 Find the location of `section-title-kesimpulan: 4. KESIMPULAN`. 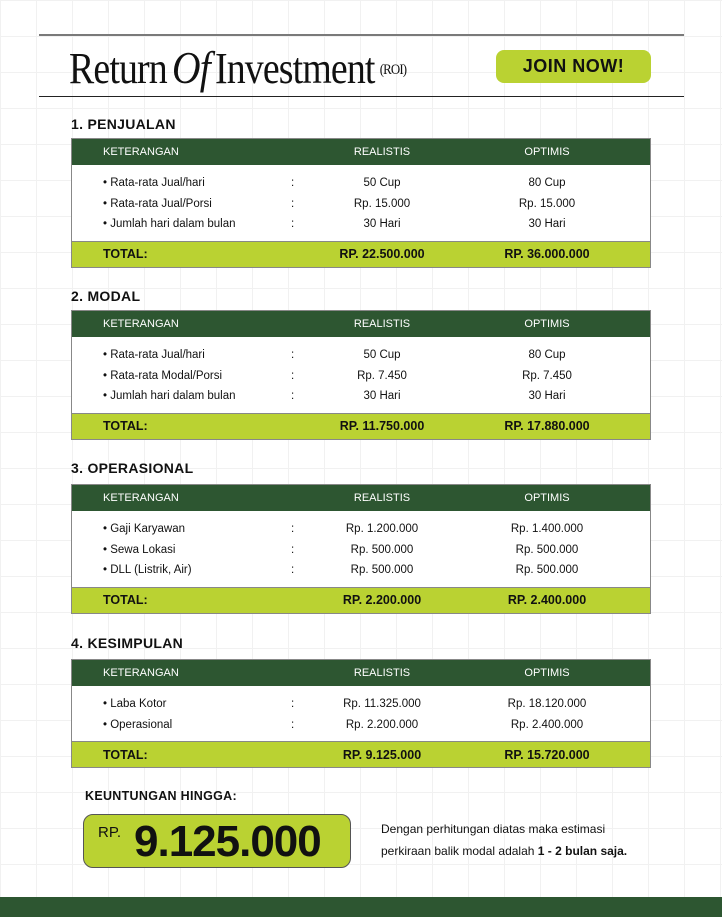

section-title-kesimpulan: 4. KESIMPULAN is located at coordinates (127, 643).